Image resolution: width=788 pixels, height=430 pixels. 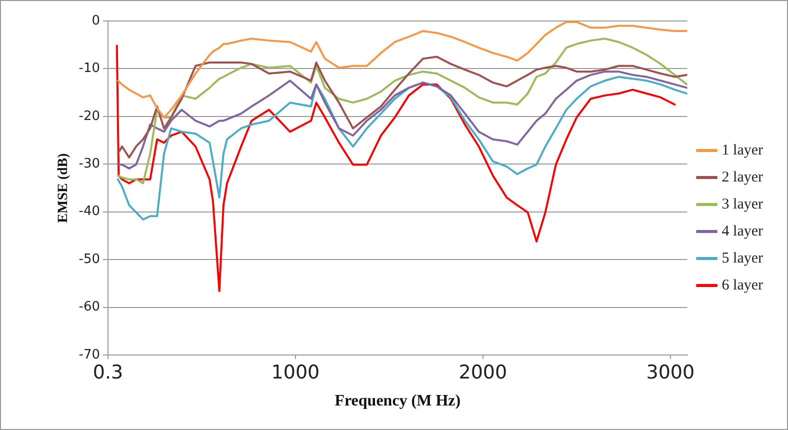 What do you see at coordinates (743, 258) in the screenshot?
I see `legend-label: 5 layer` at bounding box center [743, 258].